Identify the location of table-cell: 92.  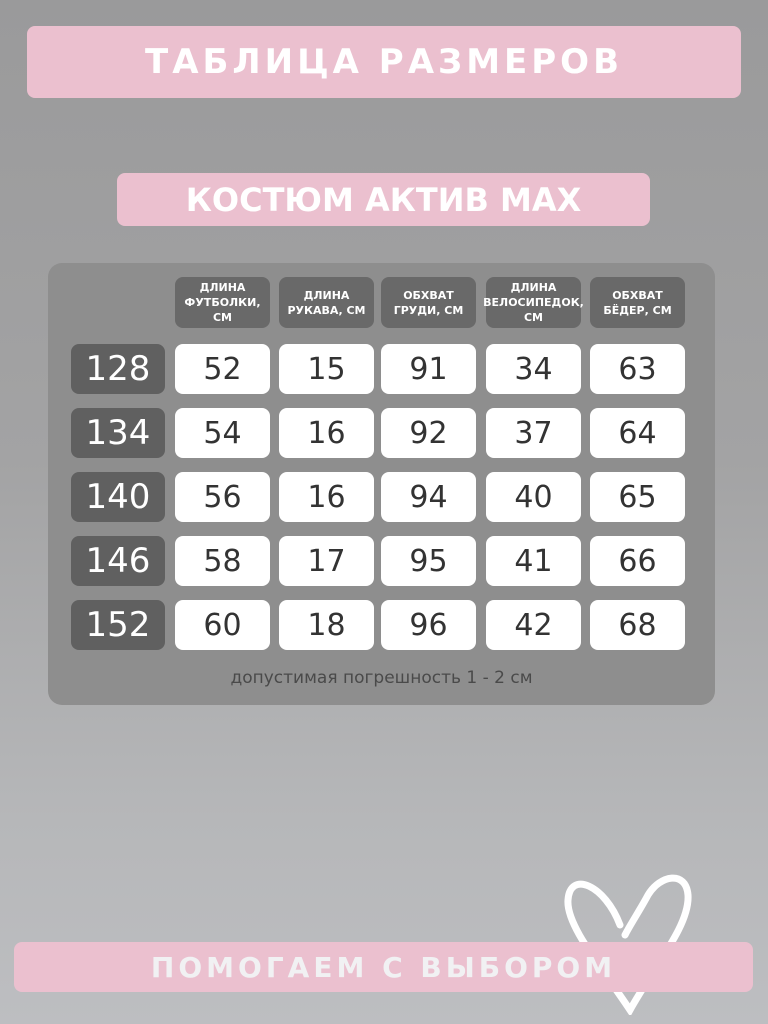
(428, 433).